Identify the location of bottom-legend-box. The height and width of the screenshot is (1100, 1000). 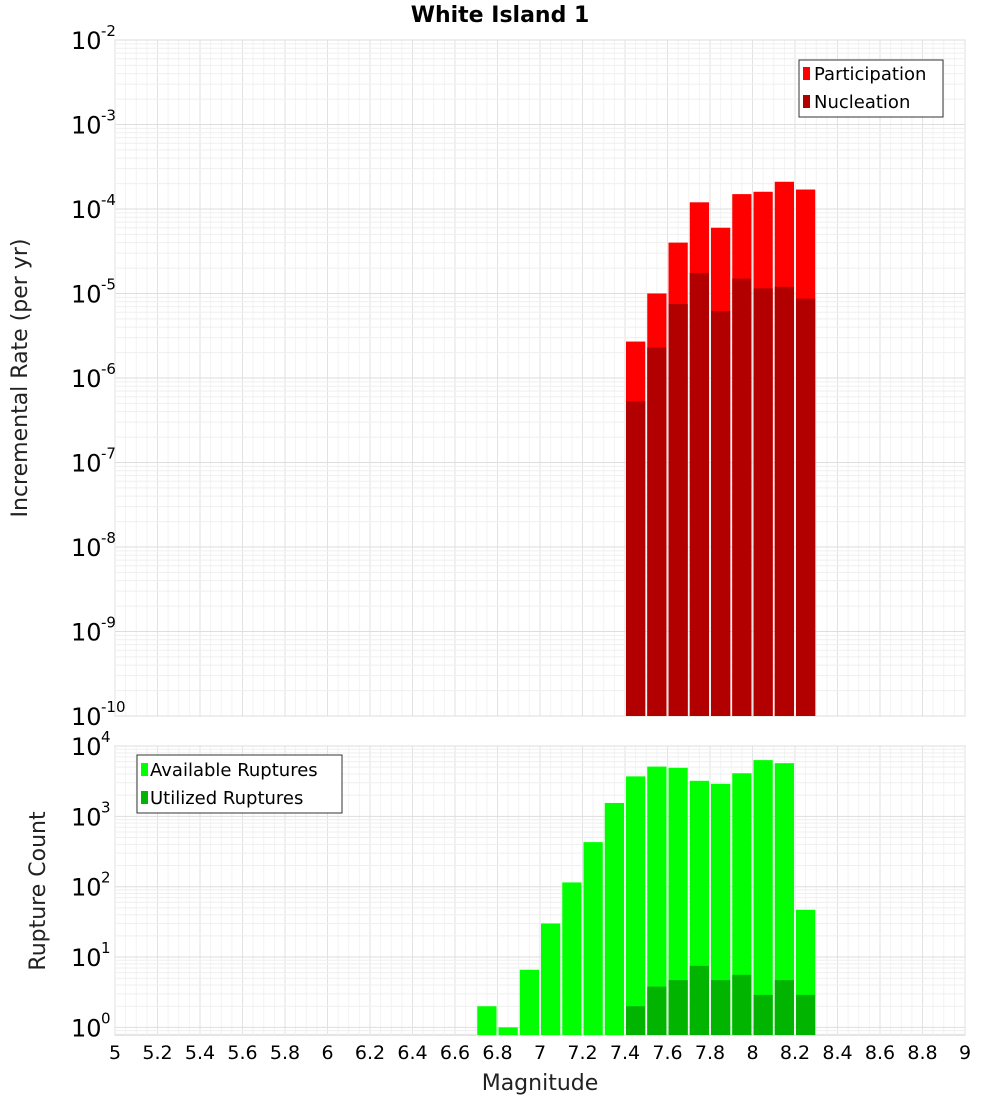
(239, 784).